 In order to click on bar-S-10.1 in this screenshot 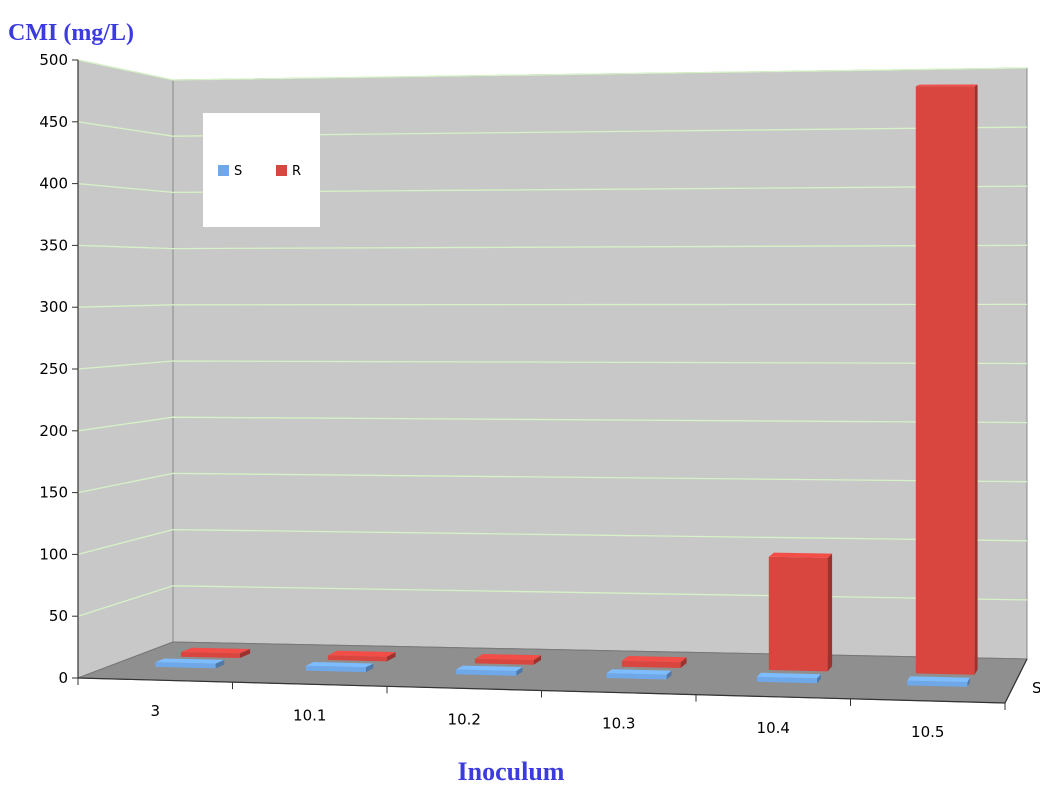, I will do `click(339, 667)`.